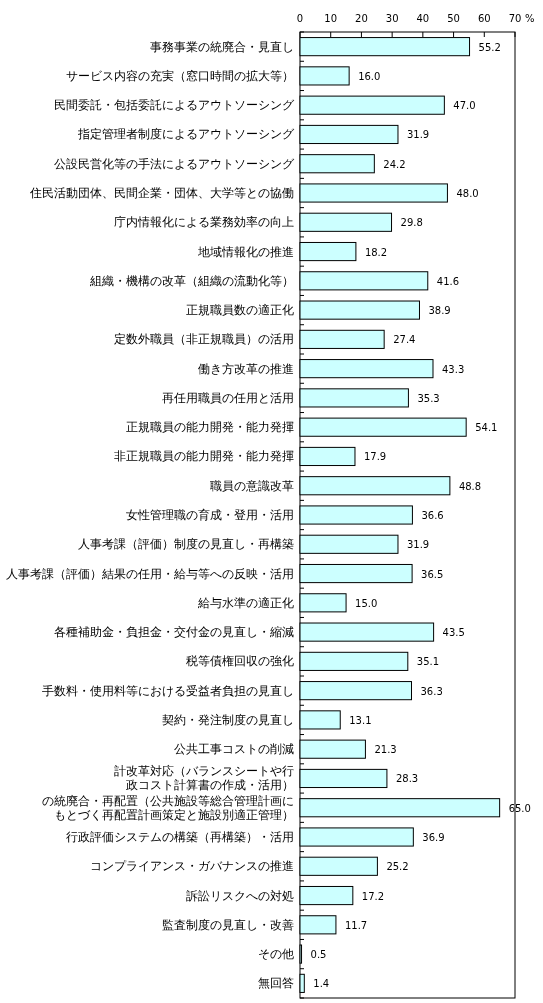 This screenshot has width=543, height=1003. What do you see at coordinates (192, 866) in the screenshot?
I see `y-tick-label: コンプライアンス・ガバナンスの推進` at bounding box center [192, 866].